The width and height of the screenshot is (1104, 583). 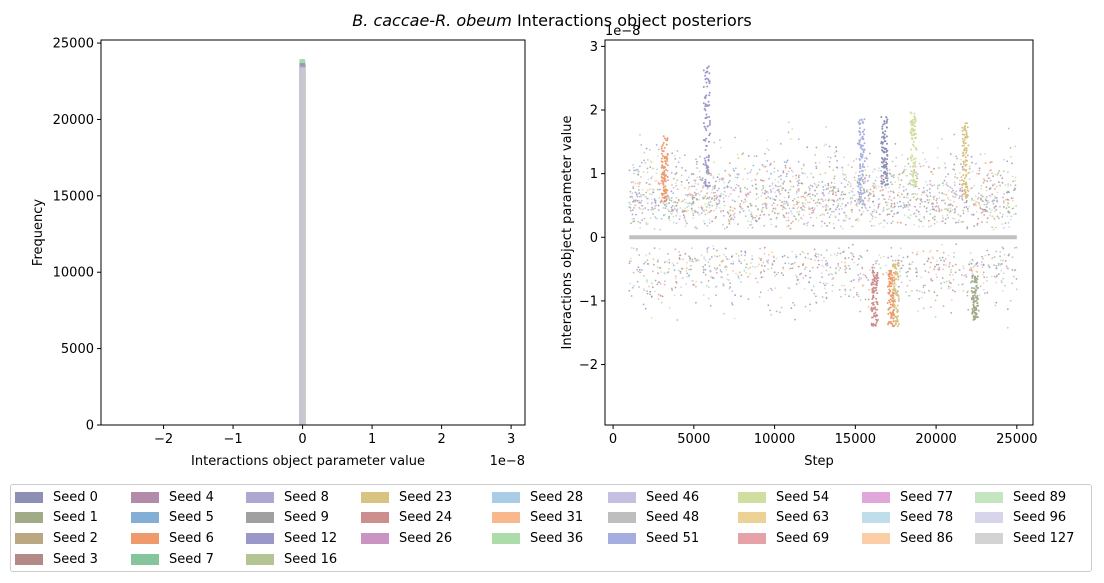 I want to click on legend-item: Seed 16, so click(x=291, y=559).